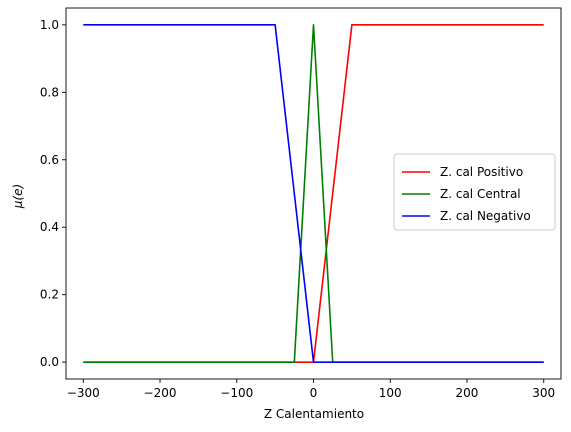 The width and height of the screenshot is (571, 432). I want to click on legend-label-1: Z. cal Positivo, so click(481, 172).